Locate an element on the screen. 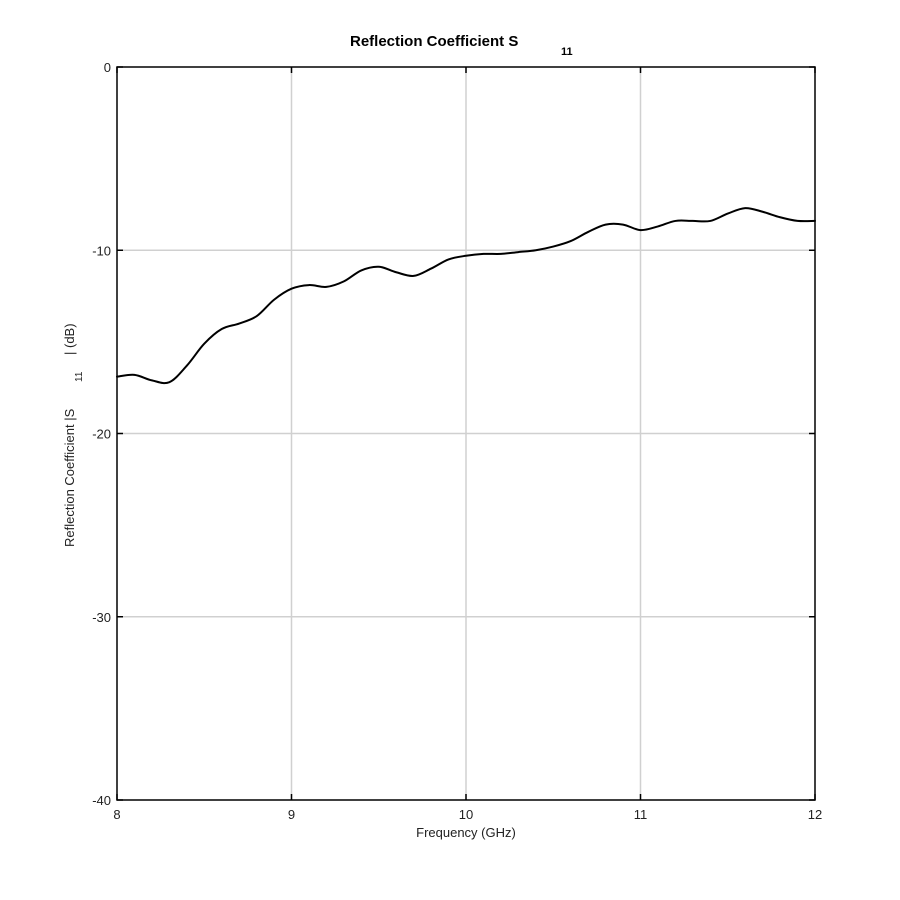  y-axis-label-subscript: 11 is located at coordinates (79, 376).